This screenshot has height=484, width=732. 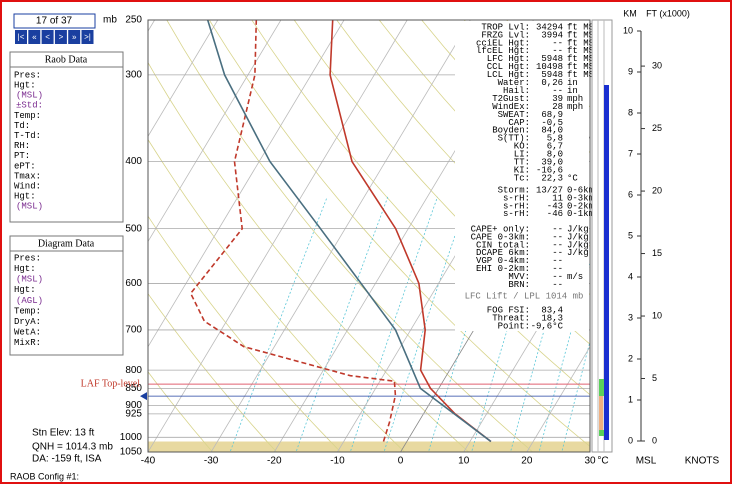 I want to click on ft-tick-label: 0, so click(x=654, y=440).